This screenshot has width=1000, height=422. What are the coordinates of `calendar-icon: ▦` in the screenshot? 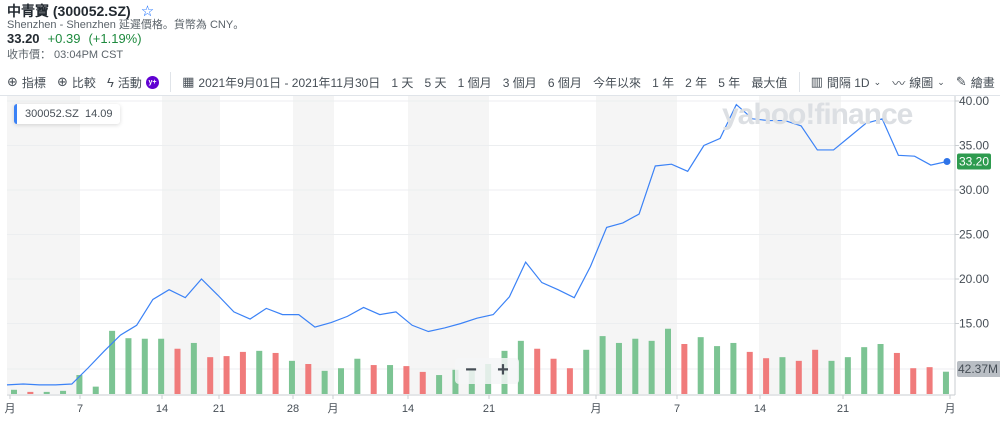 It's located at (188, 81).